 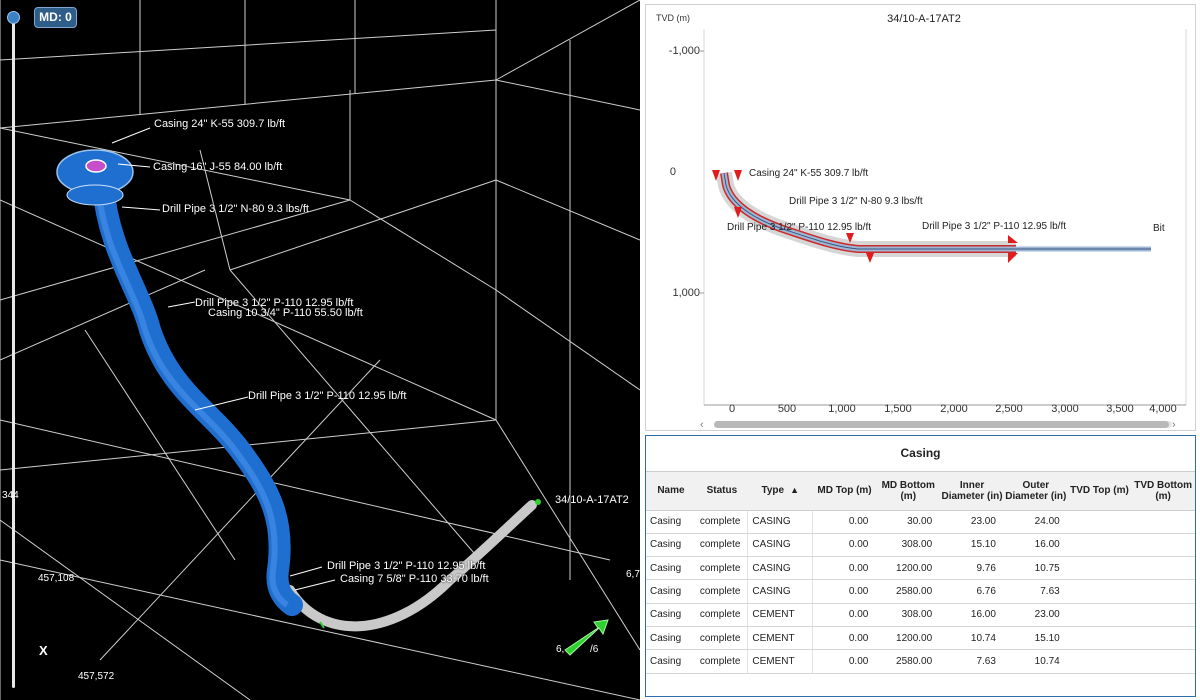 I want to click on cell-inner: 10.74, so click(x=972, y=638).